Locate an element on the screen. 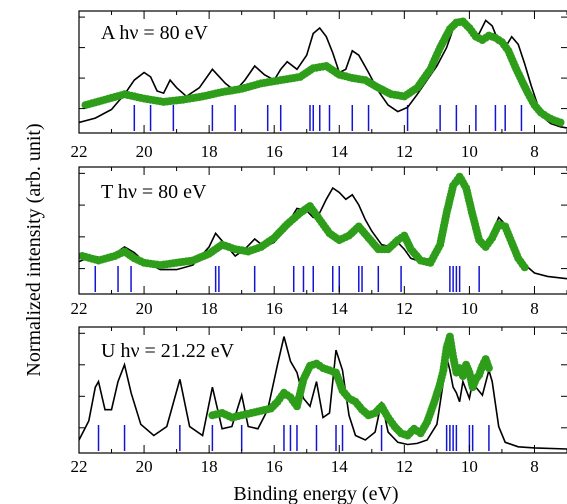 The height and width of the screenshot is (504, 567). panel-label: T hν = 80 eV is located at coordinates (154, 192).